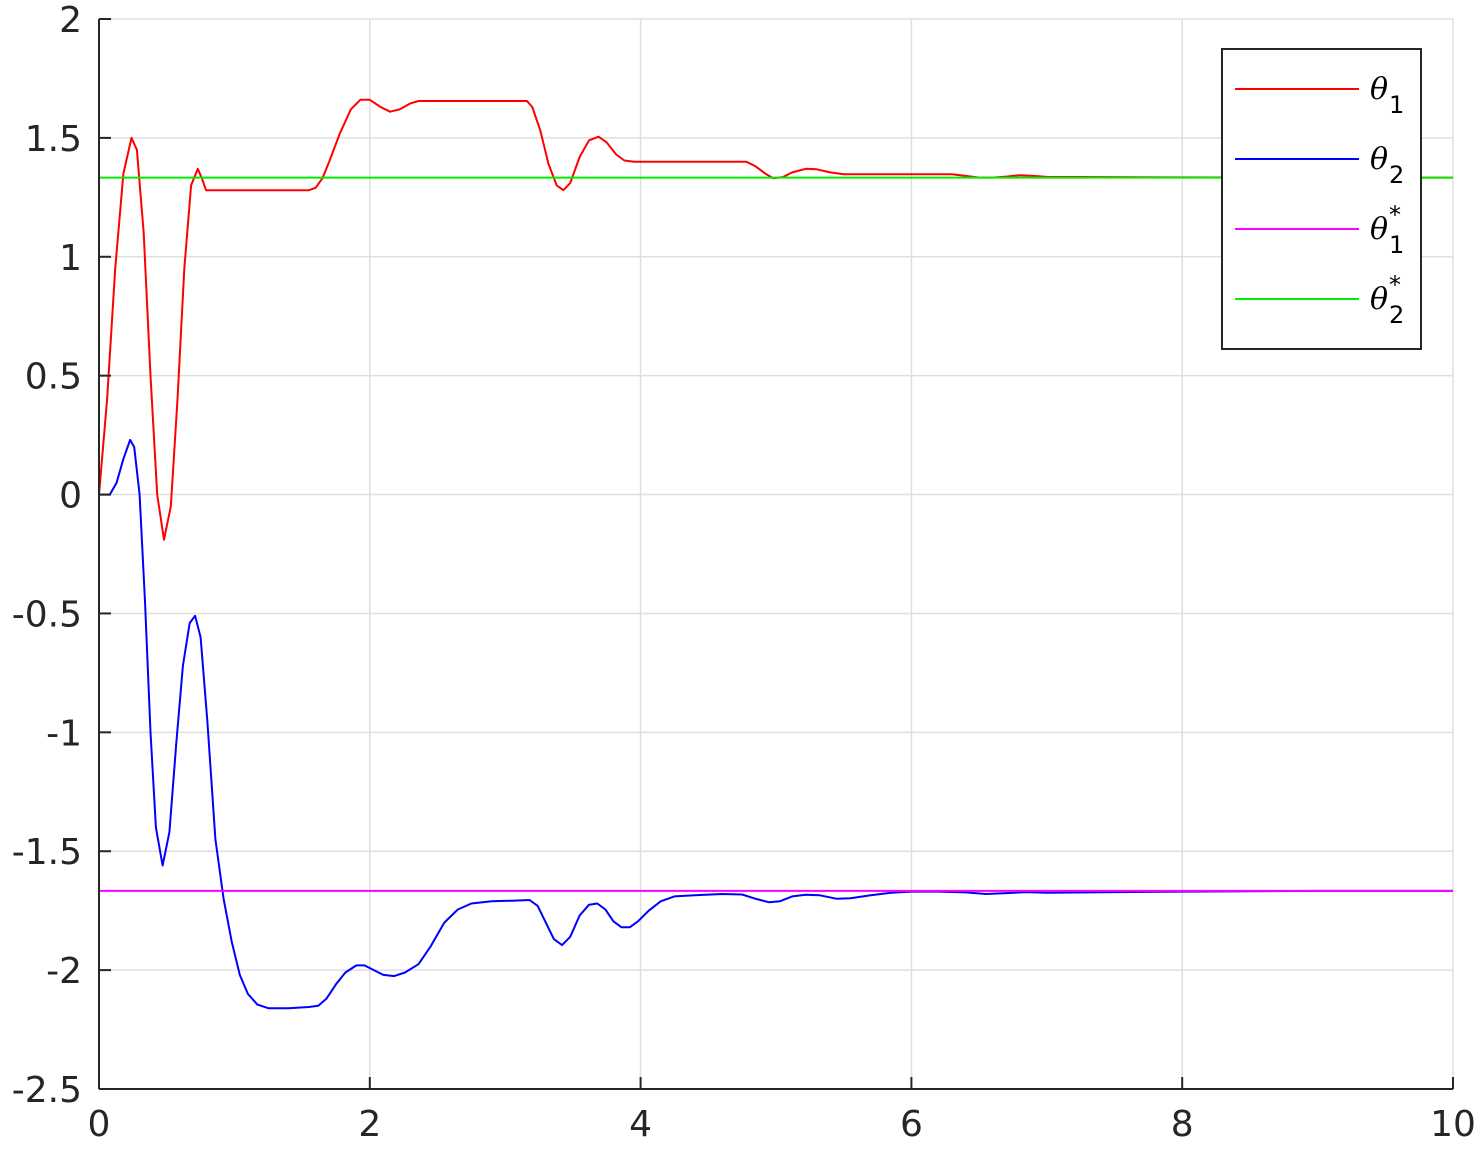 Image resolution: width=1481 pixels, height=1149 pixels. What do you see at coordinates (1321, 199) in the screenshot?
I see `legend: θ 1θ 2θ 1*θ 2*` at bounding box center [1321, 199].